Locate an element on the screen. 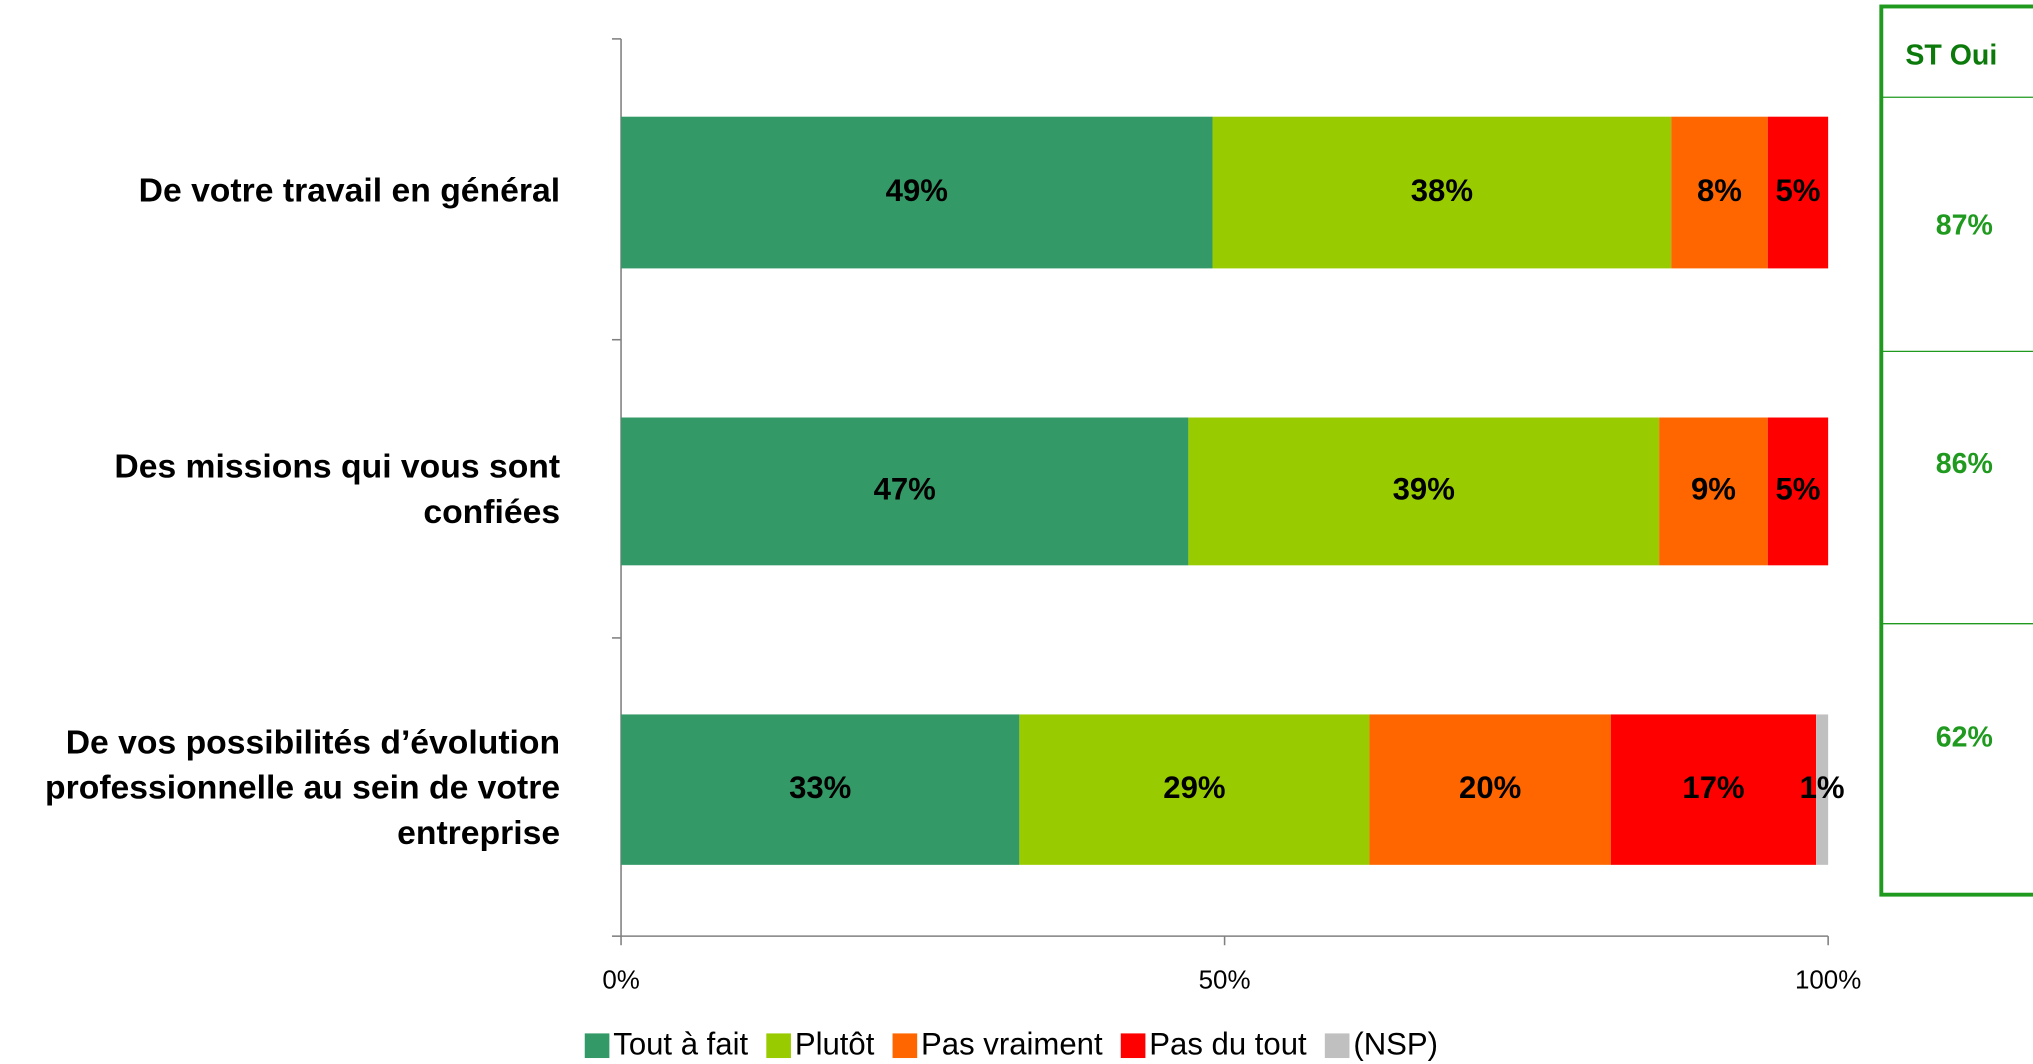 Image resolution: width=2033 pixels, height=1064 pixels. value-label: 20% is located at coordinates (1490, 787).